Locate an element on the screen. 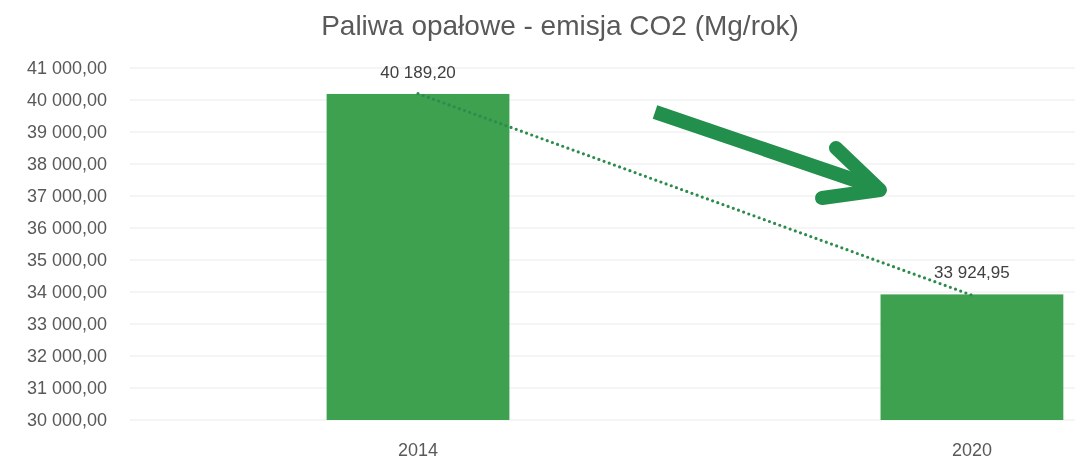 This screenshot has height=463, width=1075. y-tick-label: 32 000,00 is located at coordinates (66, 356).